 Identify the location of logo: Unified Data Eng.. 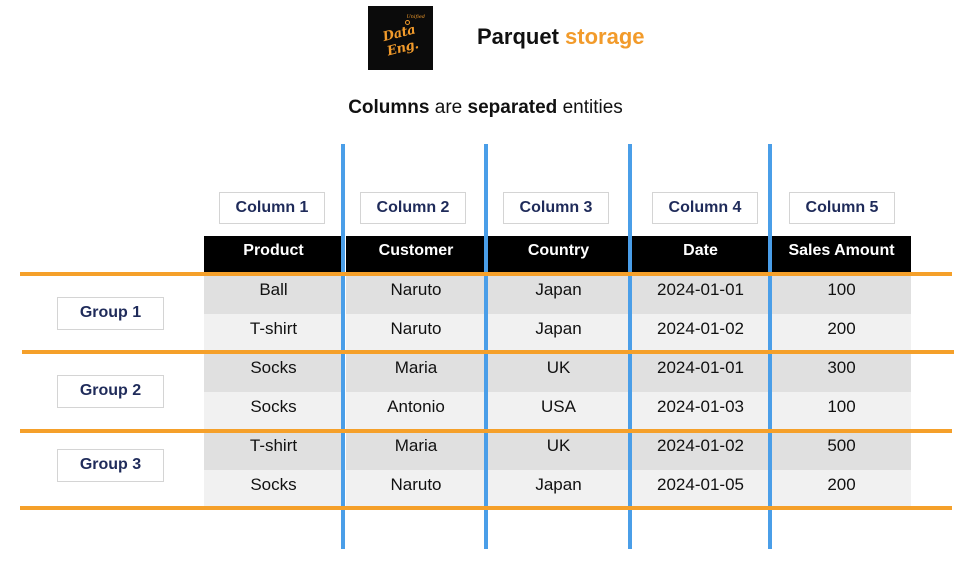
(400, 38).